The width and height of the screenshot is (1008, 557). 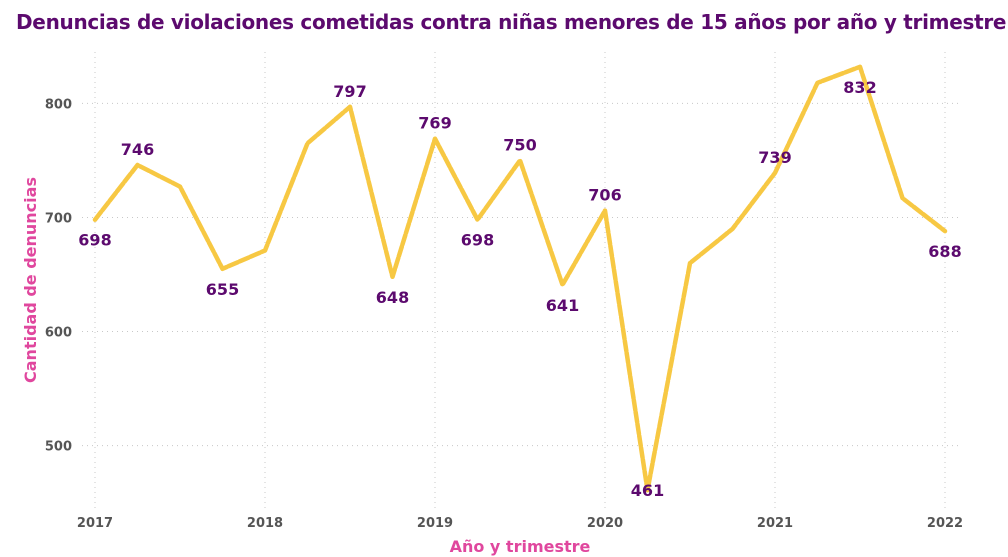 What do you see at coordinates (349, 91) in the screenshot?
I see `data-label: 797` at bounding box center [349, 91].